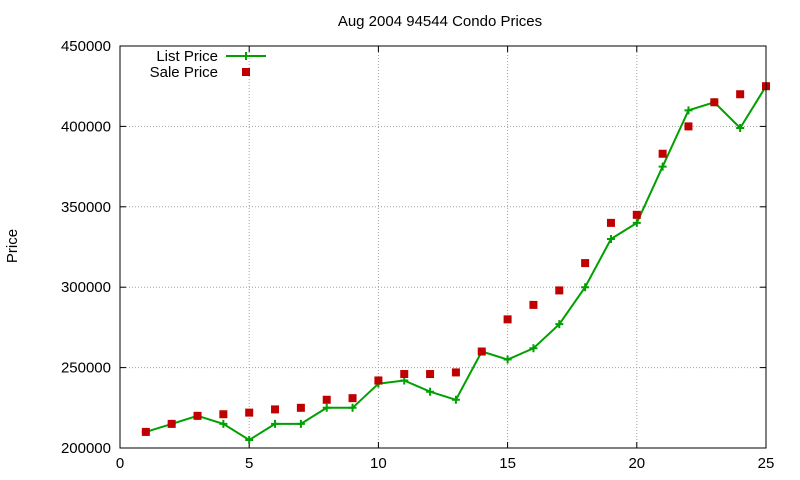 The image size is (800, 480). I want to click on x-tick-label: 5, so click(249, 463).